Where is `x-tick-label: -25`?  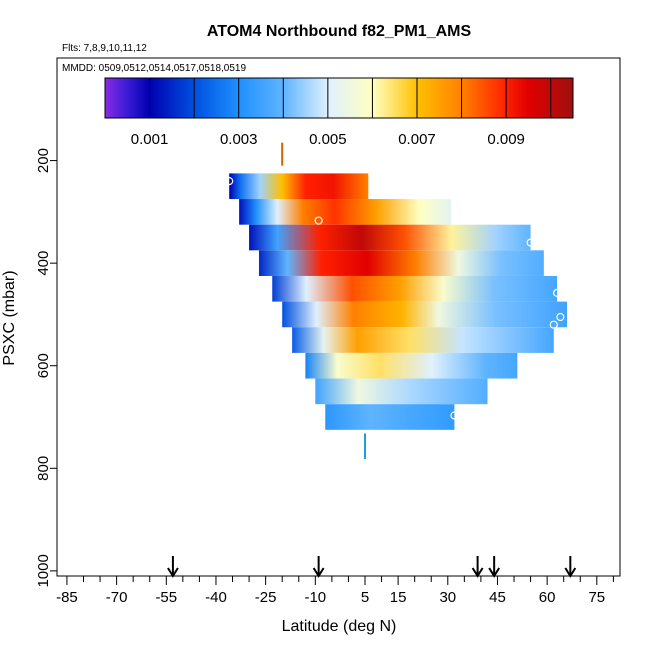 x-tick-label: -25 is located at coordinates (266, 597).